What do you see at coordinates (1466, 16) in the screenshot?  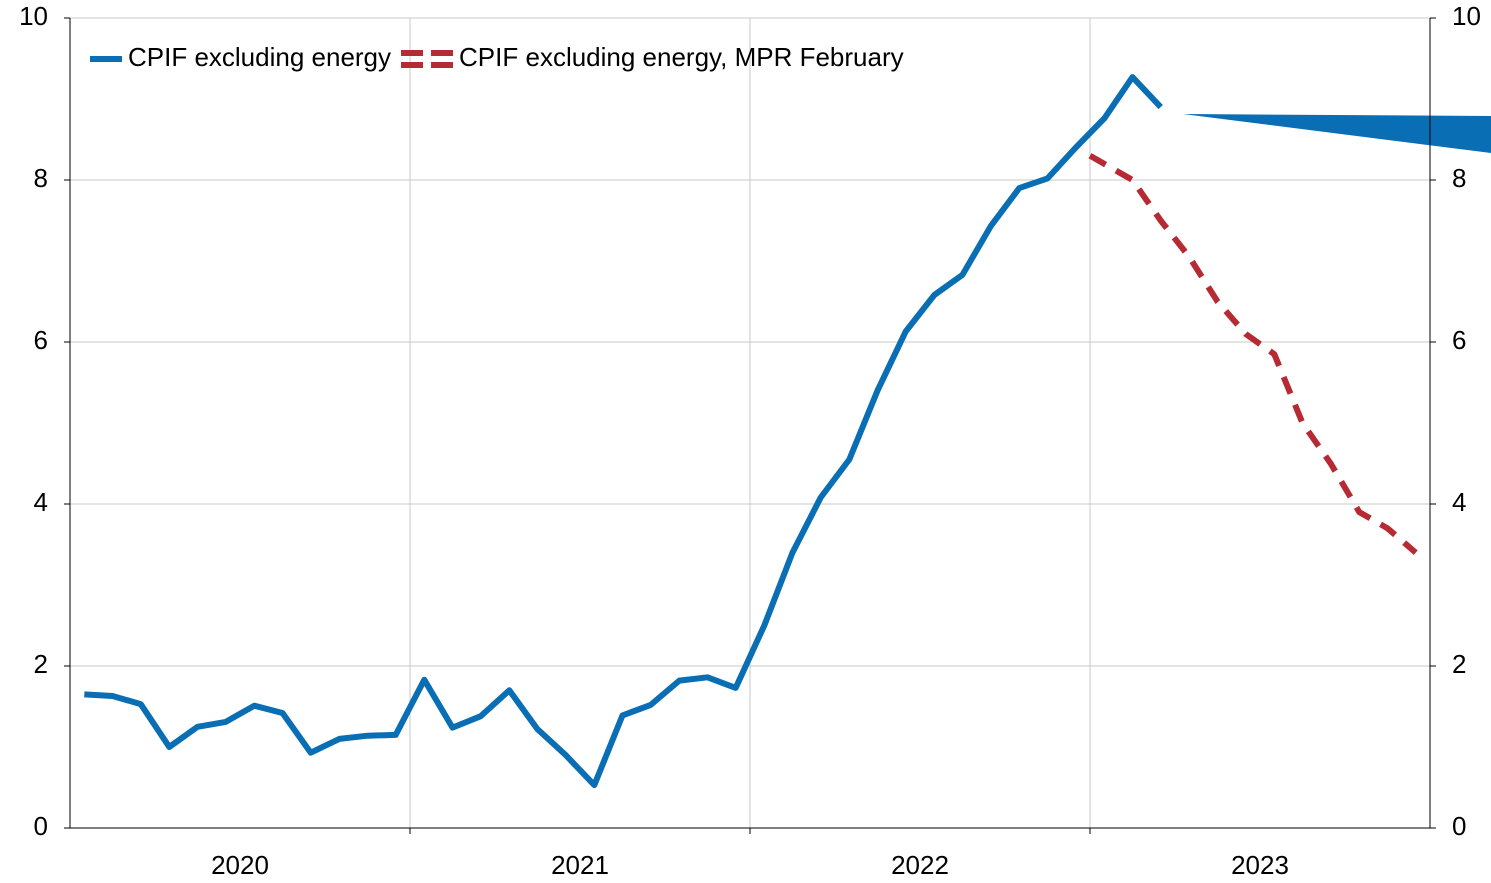 I see `y2-tick-label: 10` at bounding box center [1466, 16].